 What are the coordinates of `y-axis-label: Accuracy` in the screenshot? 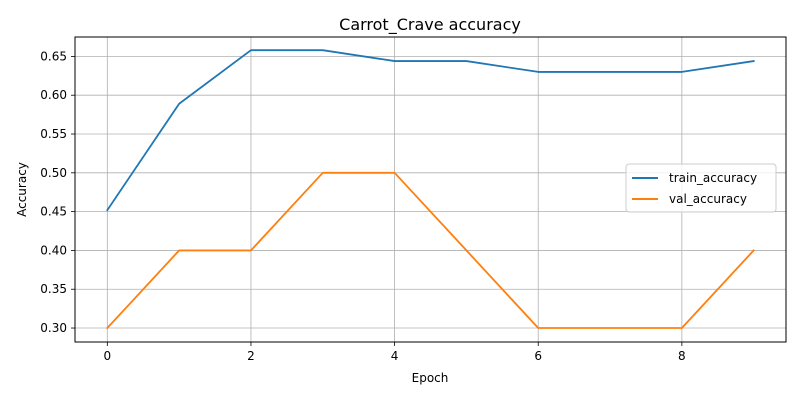 It's located at (22, 189).